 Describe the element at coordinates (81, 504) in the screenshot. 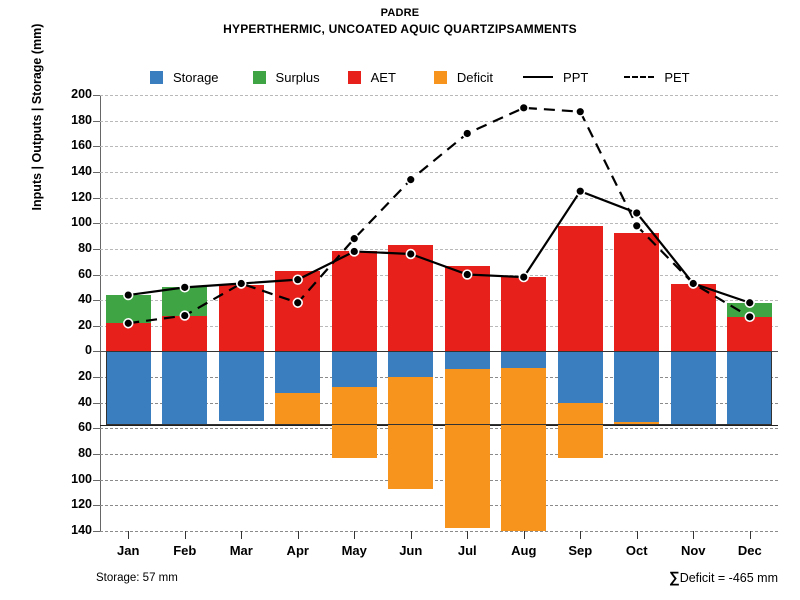

I see `y-tick-label: 120` at that location.